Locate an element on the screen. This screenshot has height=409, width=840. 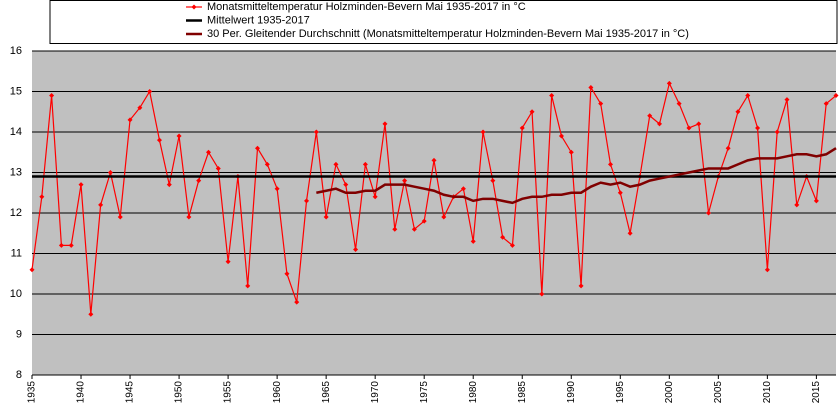
x-tick-label: 1990 is located at coordinates (571, 392).